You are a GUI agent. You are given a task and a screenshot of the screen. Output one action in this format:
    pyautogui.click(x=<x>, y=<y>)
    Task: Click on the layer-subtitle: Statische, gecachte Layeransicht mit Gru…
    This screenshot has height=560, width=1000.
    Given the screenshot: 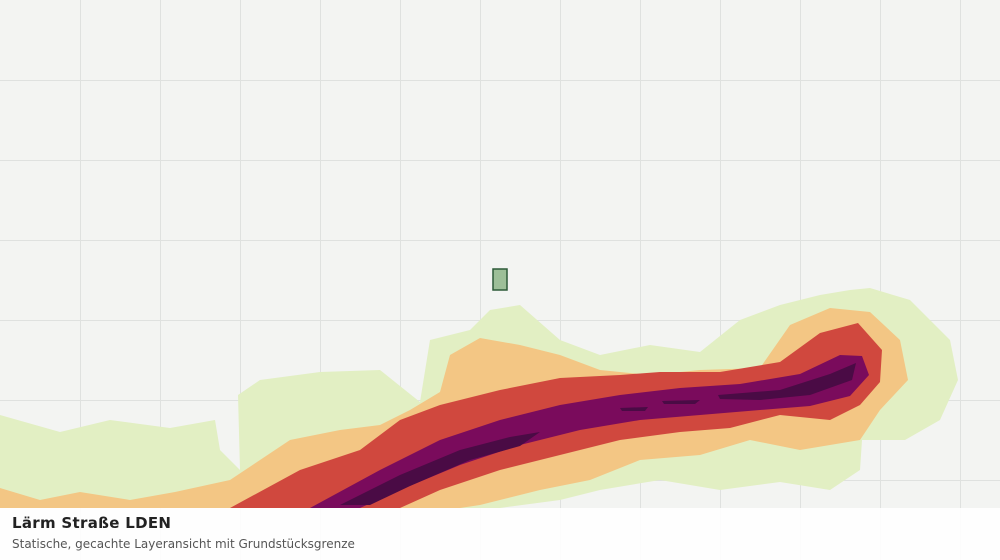 What is the action you would take?
    pyautogui.click(x=183, y=544)
    